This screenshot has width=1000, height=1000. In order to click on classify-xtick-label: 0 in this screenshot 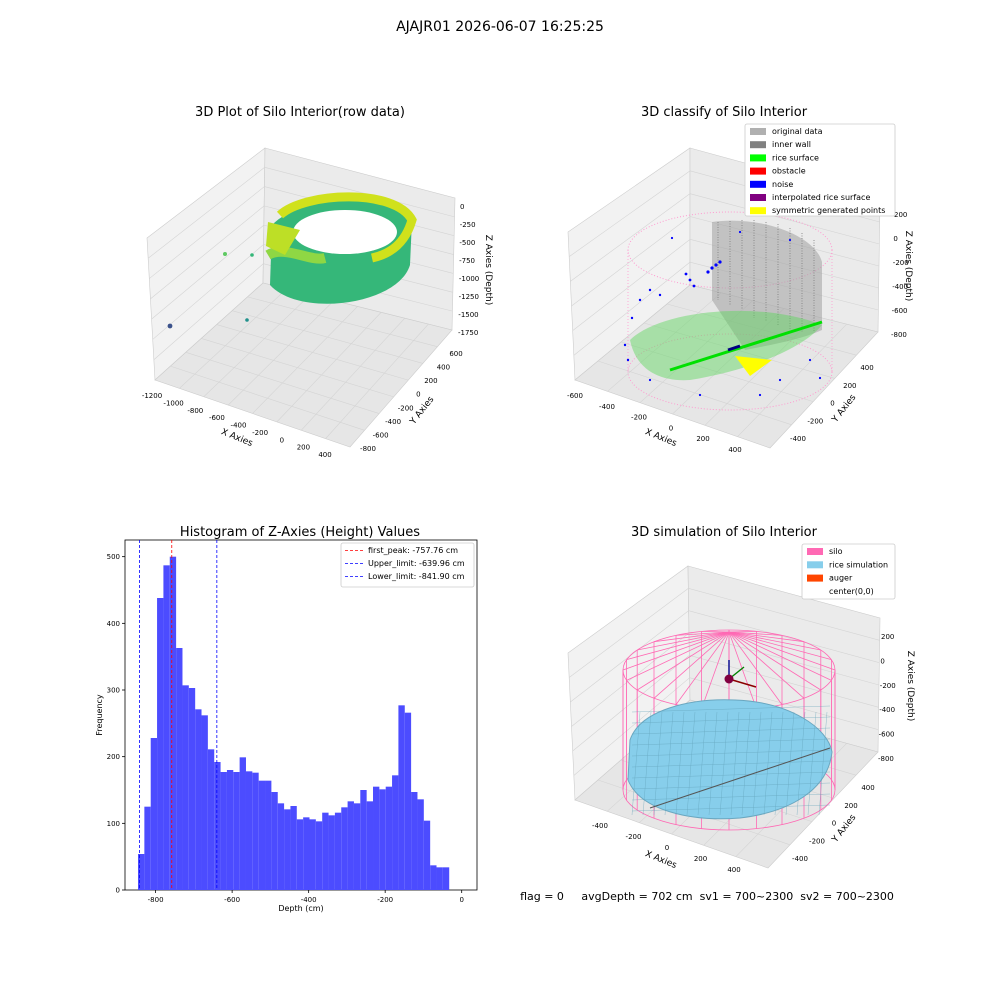, I will do `click(671, 428)`.